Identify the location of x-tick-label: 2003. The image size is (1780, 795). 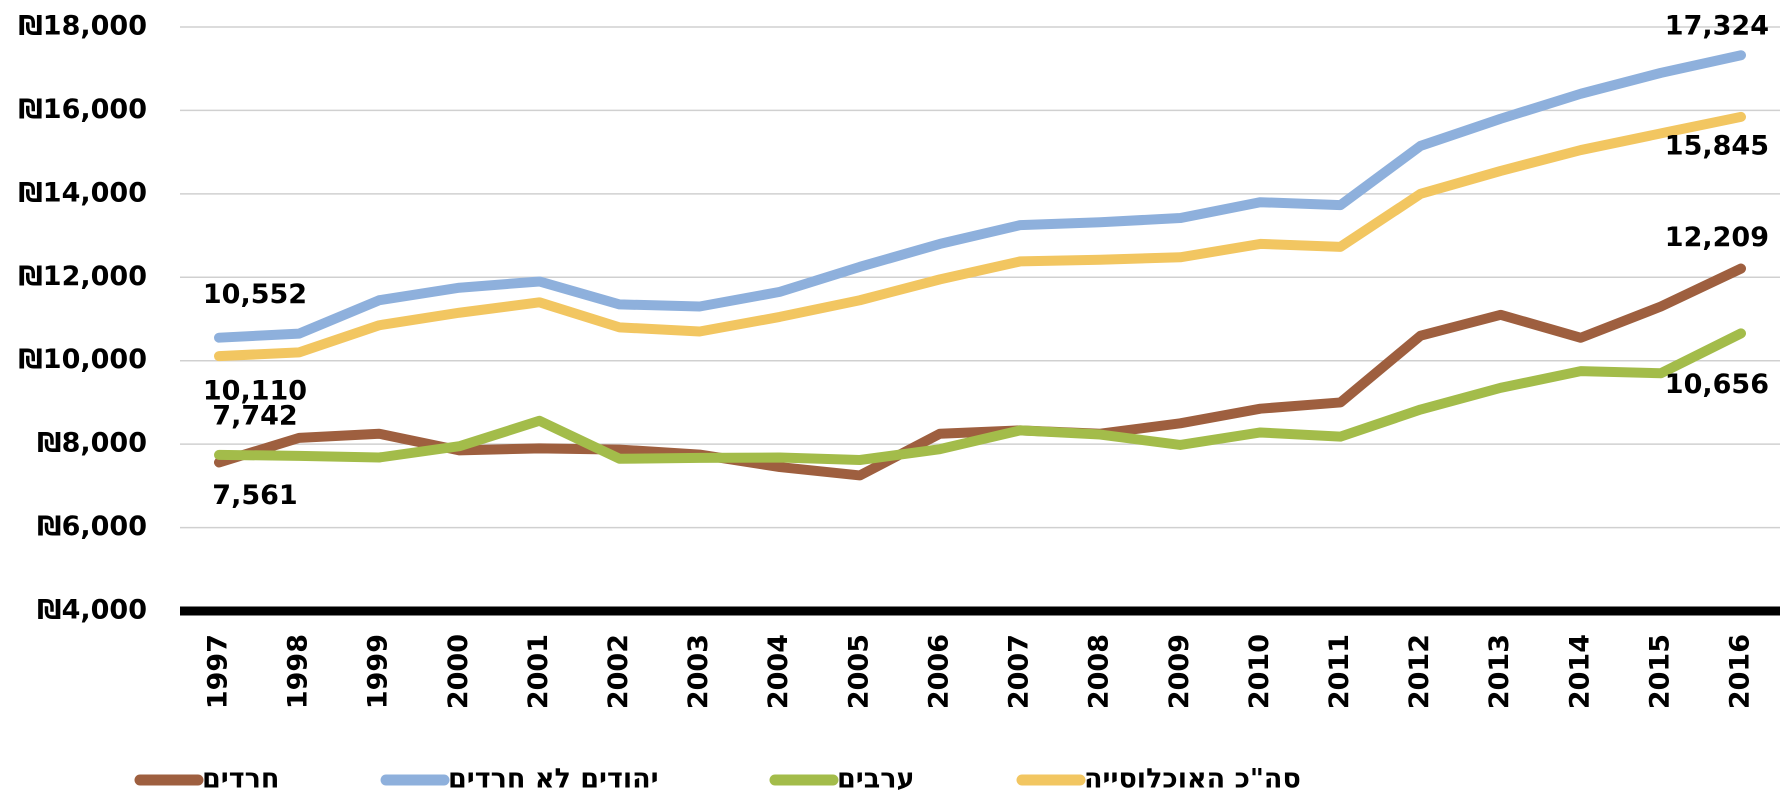
(698, 671).